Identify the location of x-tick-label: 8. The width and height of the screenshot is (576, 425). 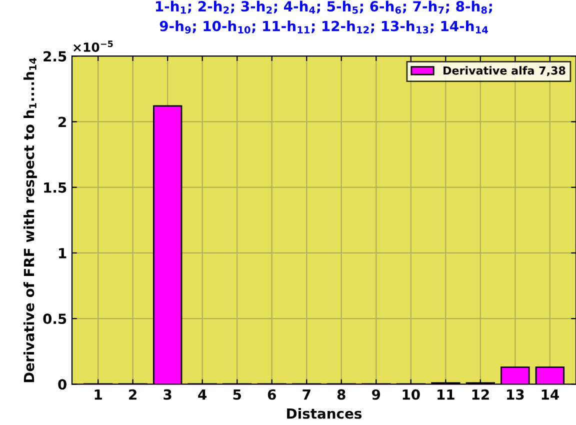
(341, 394).